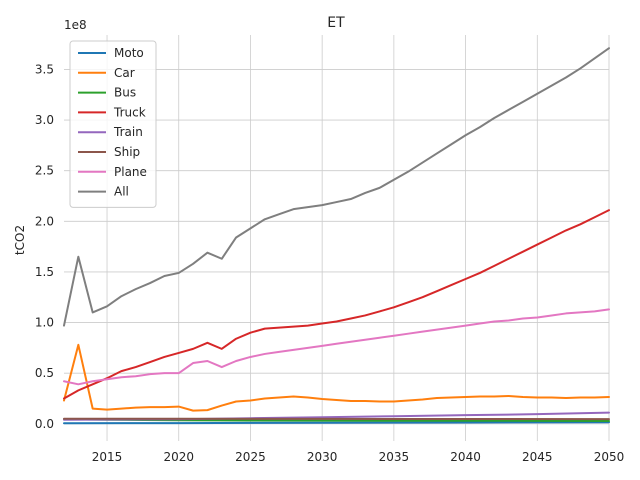 Image resolution: width=640 pixels, height=480 pixels. Describe the element at coordinates (178, 457) in the screenshot. I see `x-tick-label: 2020` at that location.